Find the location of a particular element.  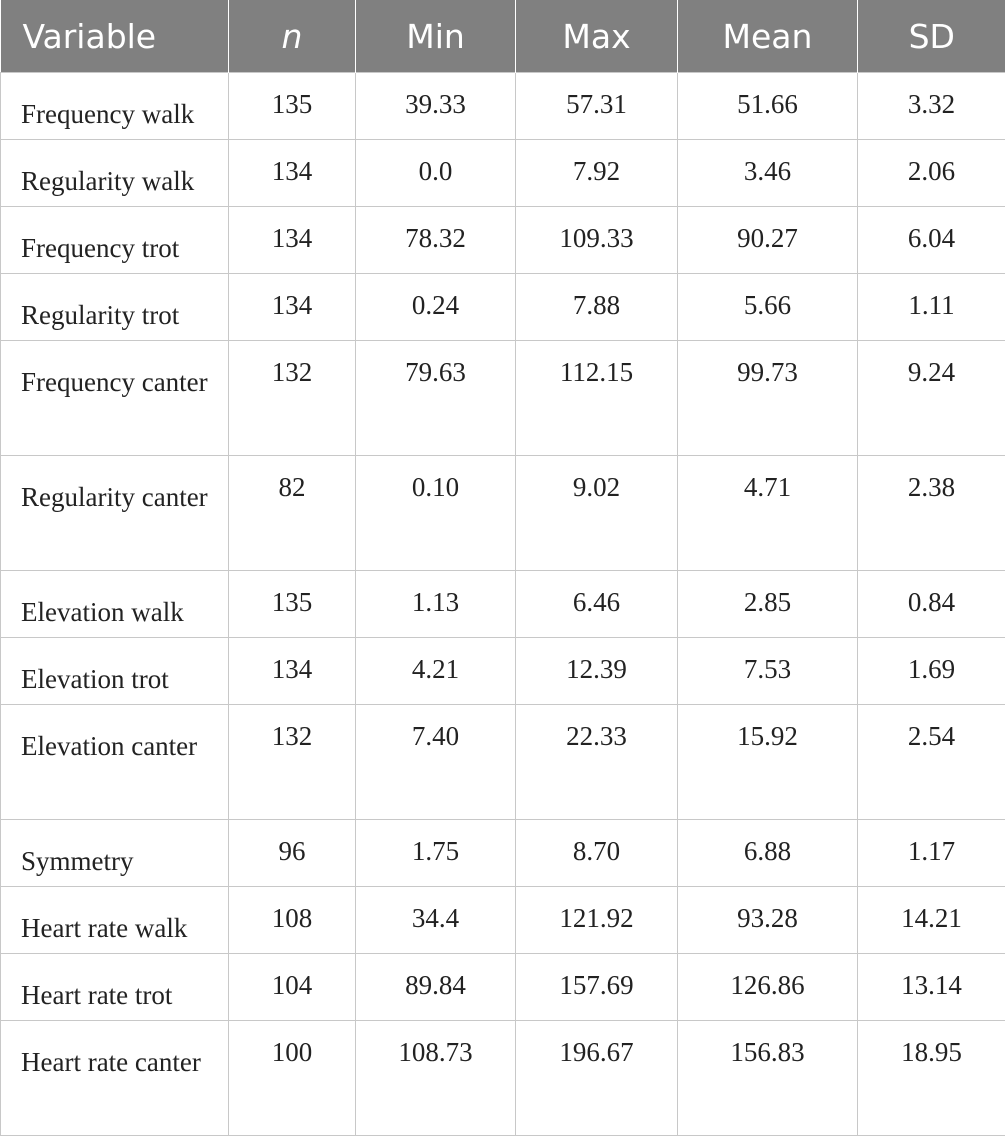

cell-sd: 14.21 is located at coordinates (931, 920).